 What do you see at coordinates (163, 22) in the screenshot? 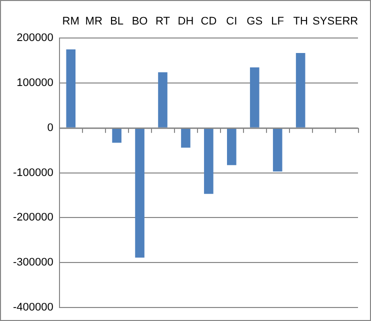
I see `x-tick-label: RT` at bounding box center [163, 22].